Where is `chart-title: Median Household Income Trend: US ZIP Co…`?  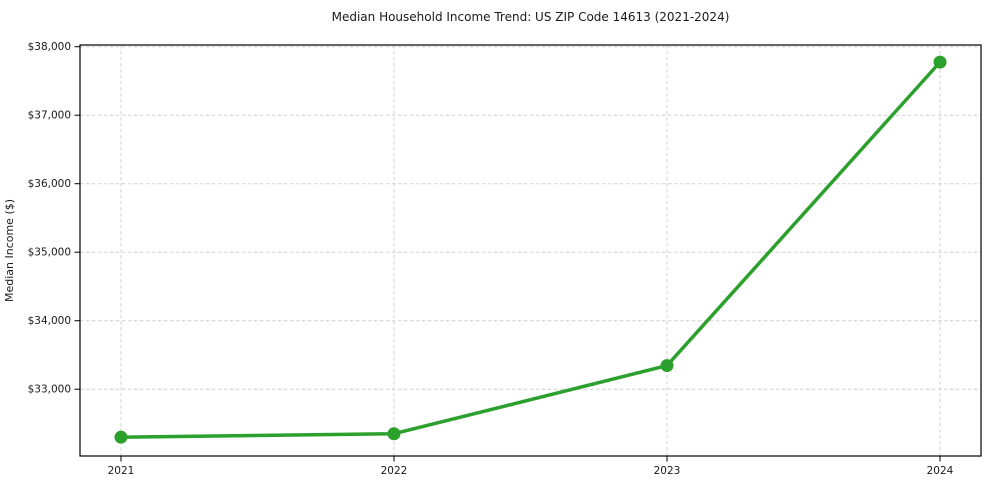
chart-title: Median Household Income Trend: US ZIP Co… is located at coordinates (531, 17).